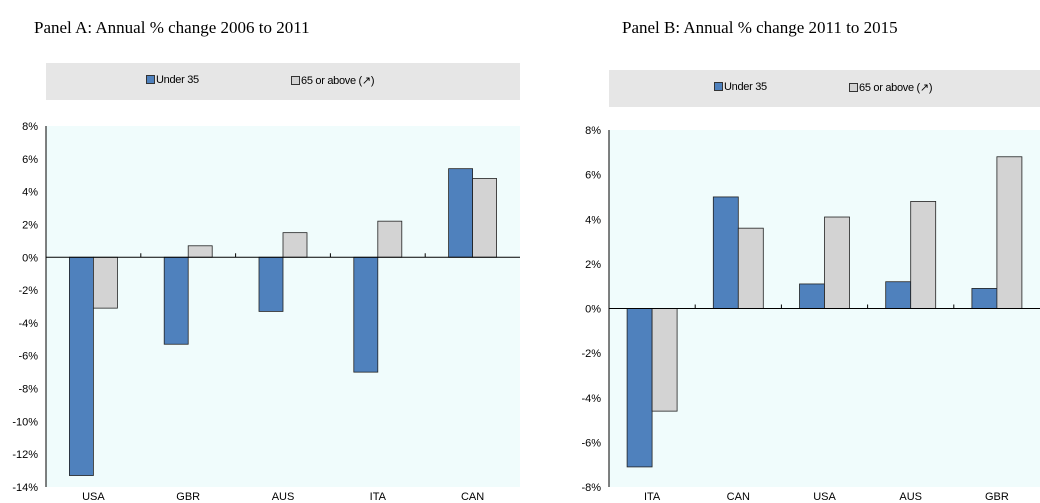 The height and width of the screenshot is (503, 1040). I want to click on y-tick-label: -12%, so click(25, 455).